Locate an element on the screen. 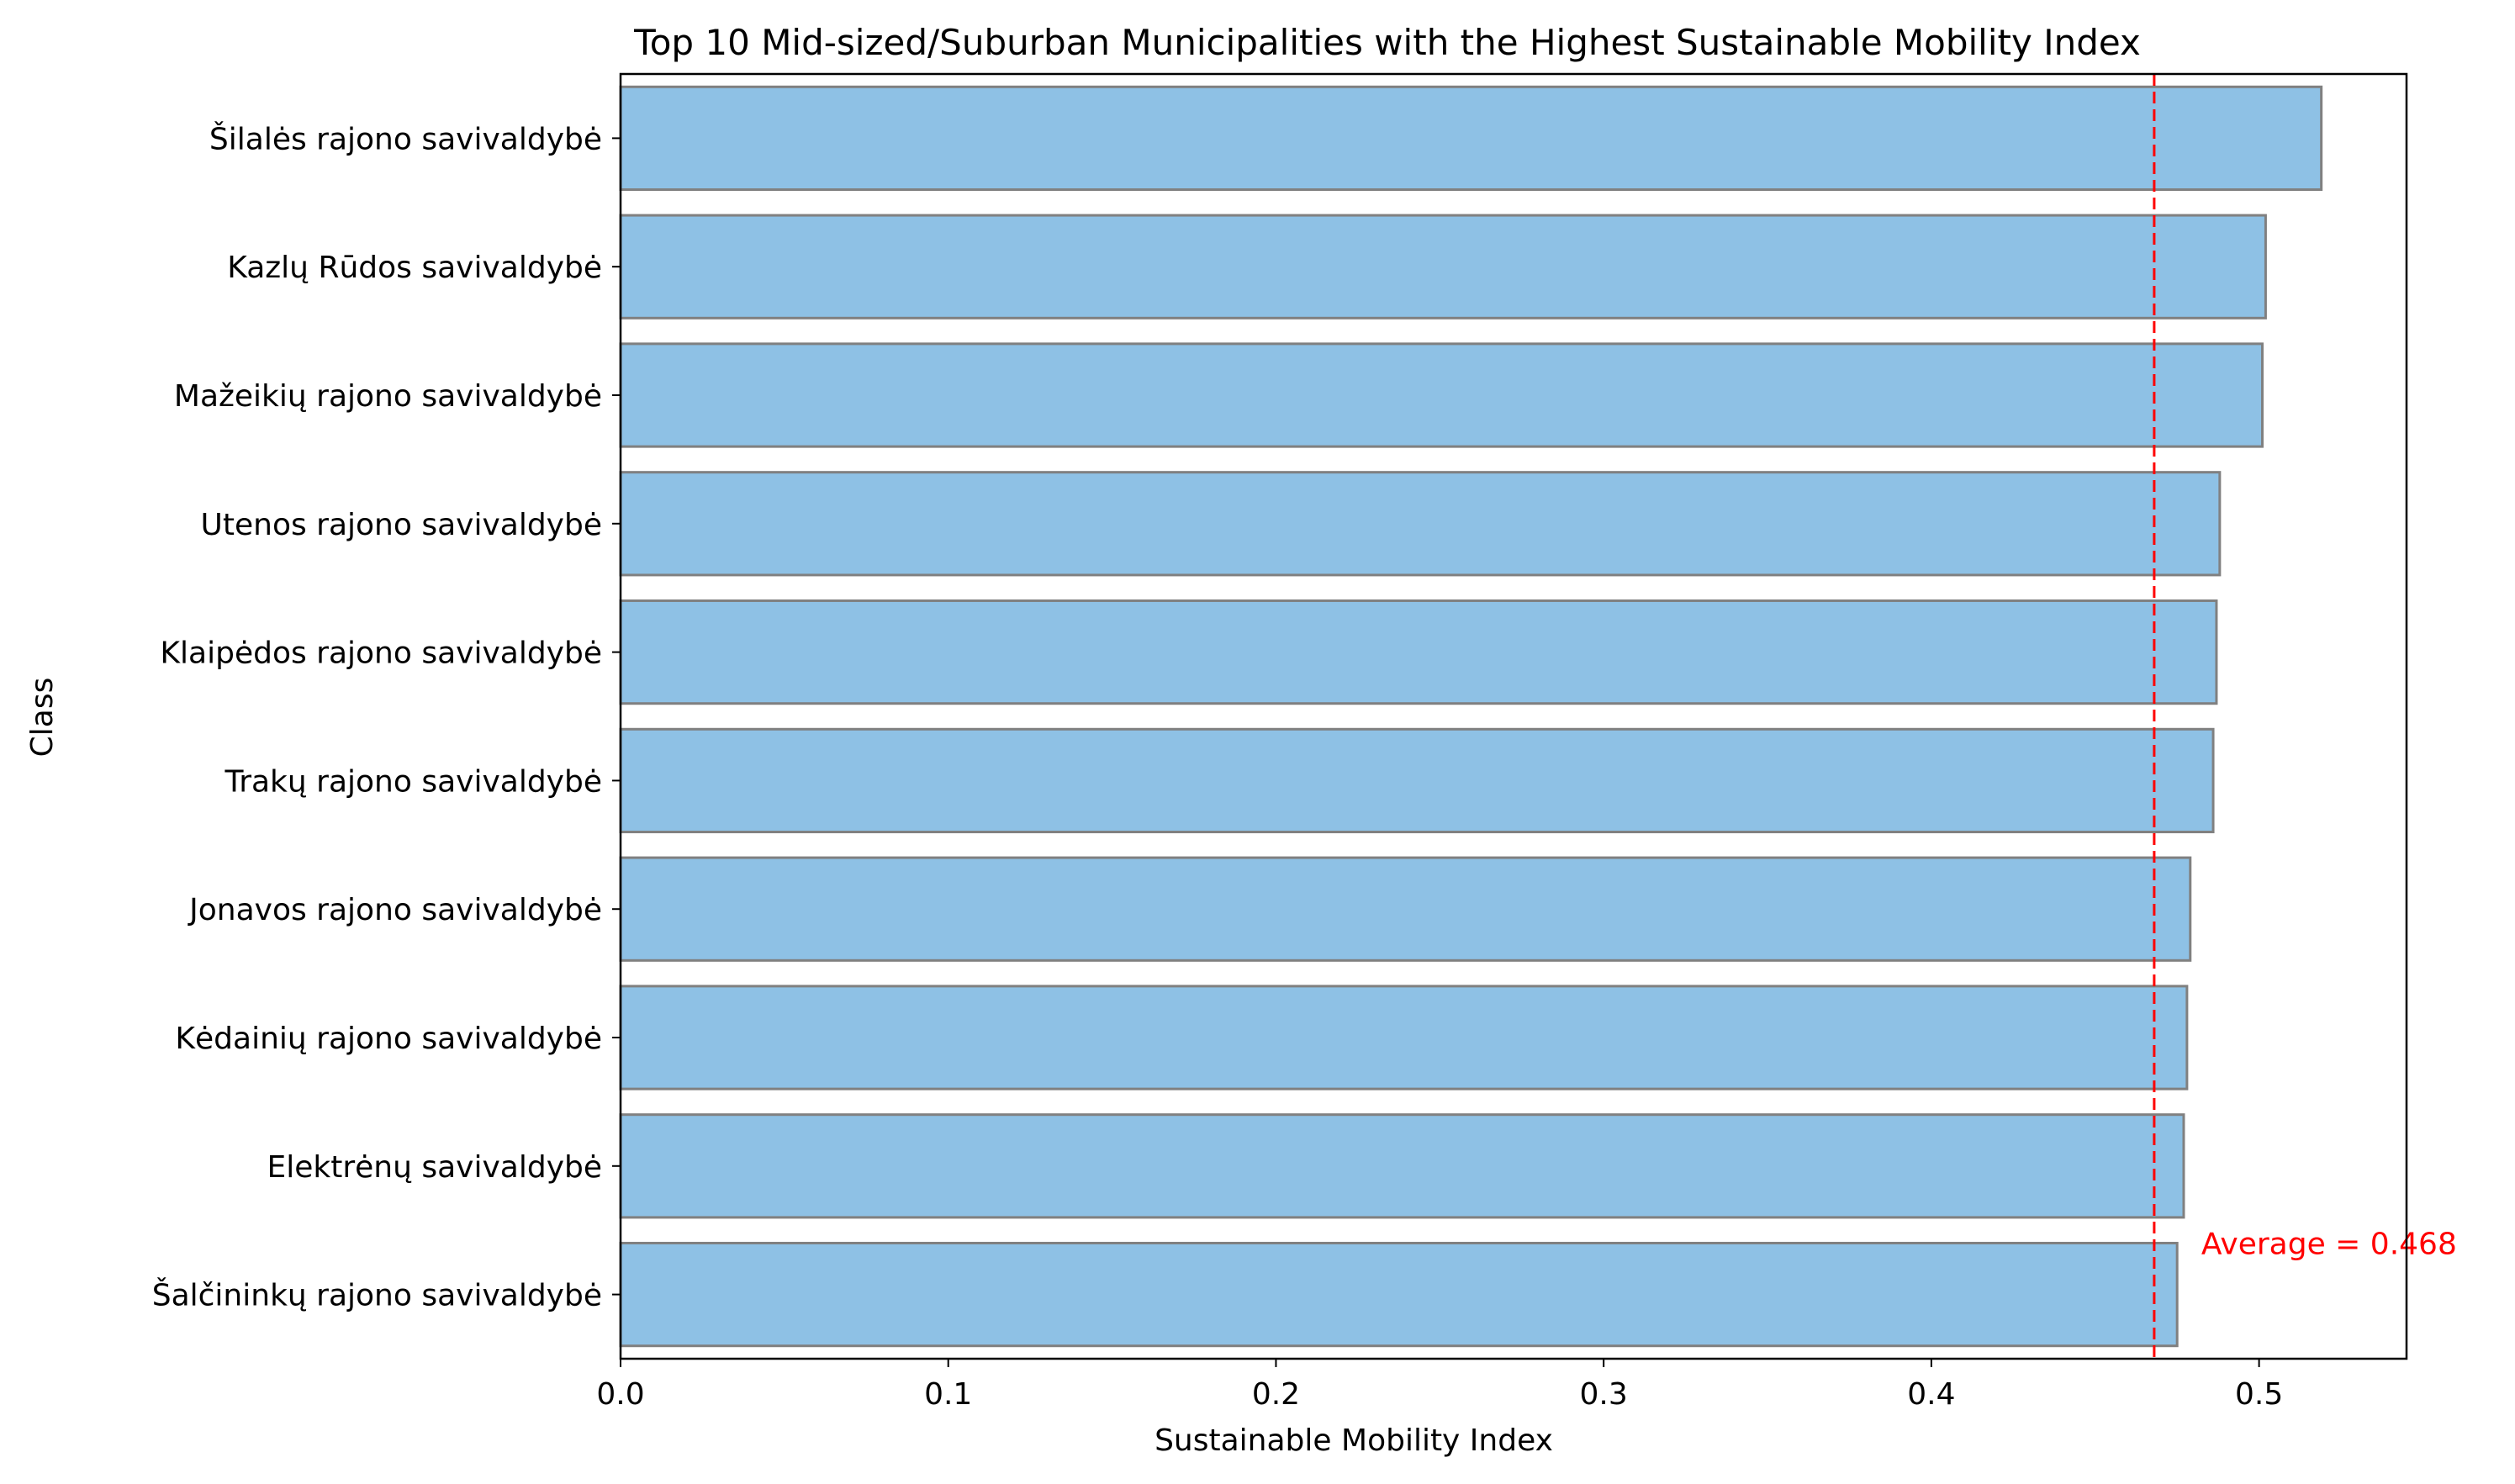  x-tick-label-2: 0.2 is located at coordinates (1276, 1394).